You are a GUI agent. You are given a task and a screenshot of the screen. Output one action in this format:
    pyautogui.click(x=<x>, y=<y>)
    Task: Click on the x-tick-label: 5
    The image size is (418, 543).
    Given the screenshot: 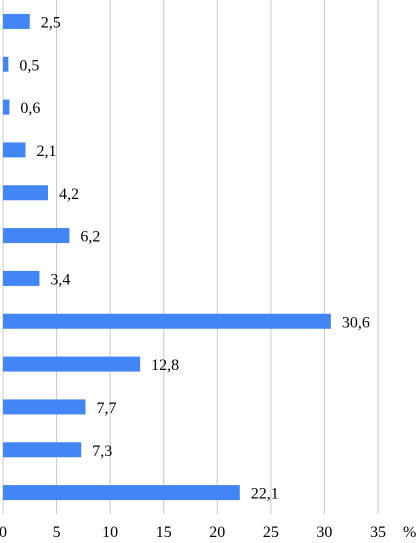 What is the action you would take?
    pyautogui.click(x=57, y=532)
    